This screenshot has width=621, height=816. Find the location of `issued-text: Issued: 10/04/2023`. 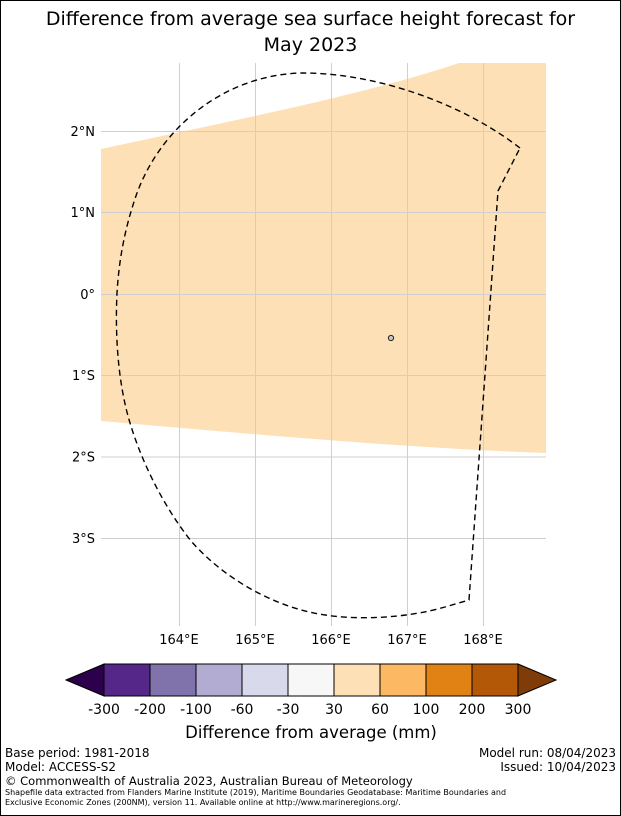

issued-text: Issued: 10/04/2023 is located at coordinates (558, 767).